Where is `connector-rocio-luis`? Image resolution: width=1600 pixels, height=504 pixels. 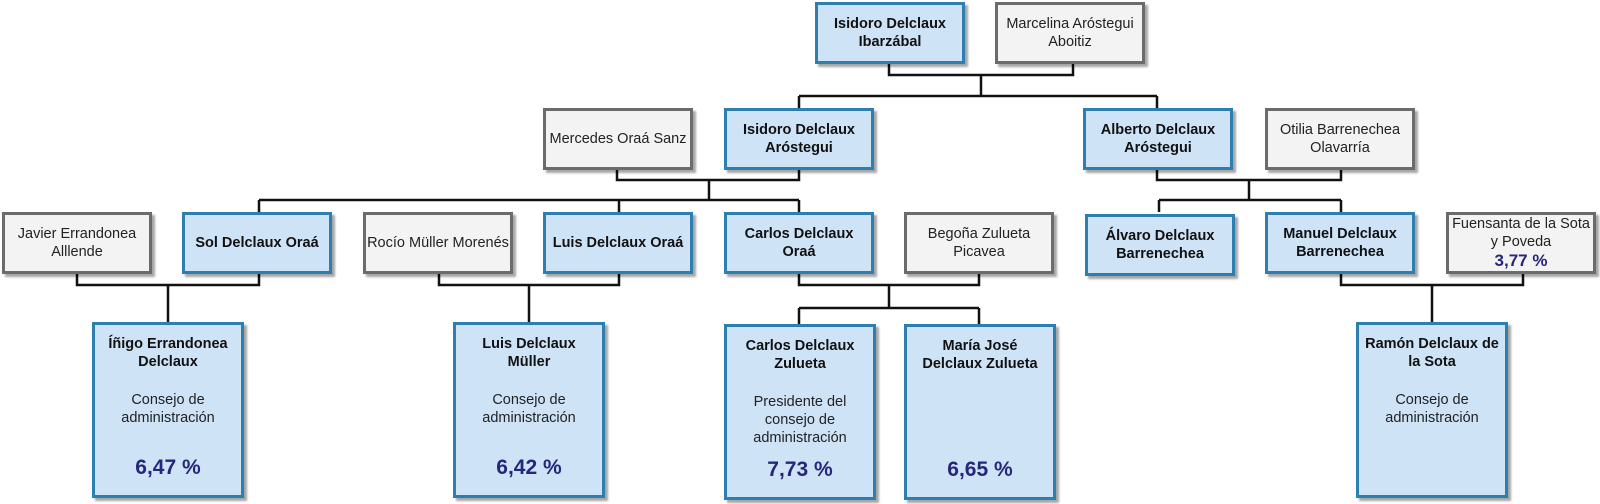
connector-rocio-luis is located at coordinates (529, 297).